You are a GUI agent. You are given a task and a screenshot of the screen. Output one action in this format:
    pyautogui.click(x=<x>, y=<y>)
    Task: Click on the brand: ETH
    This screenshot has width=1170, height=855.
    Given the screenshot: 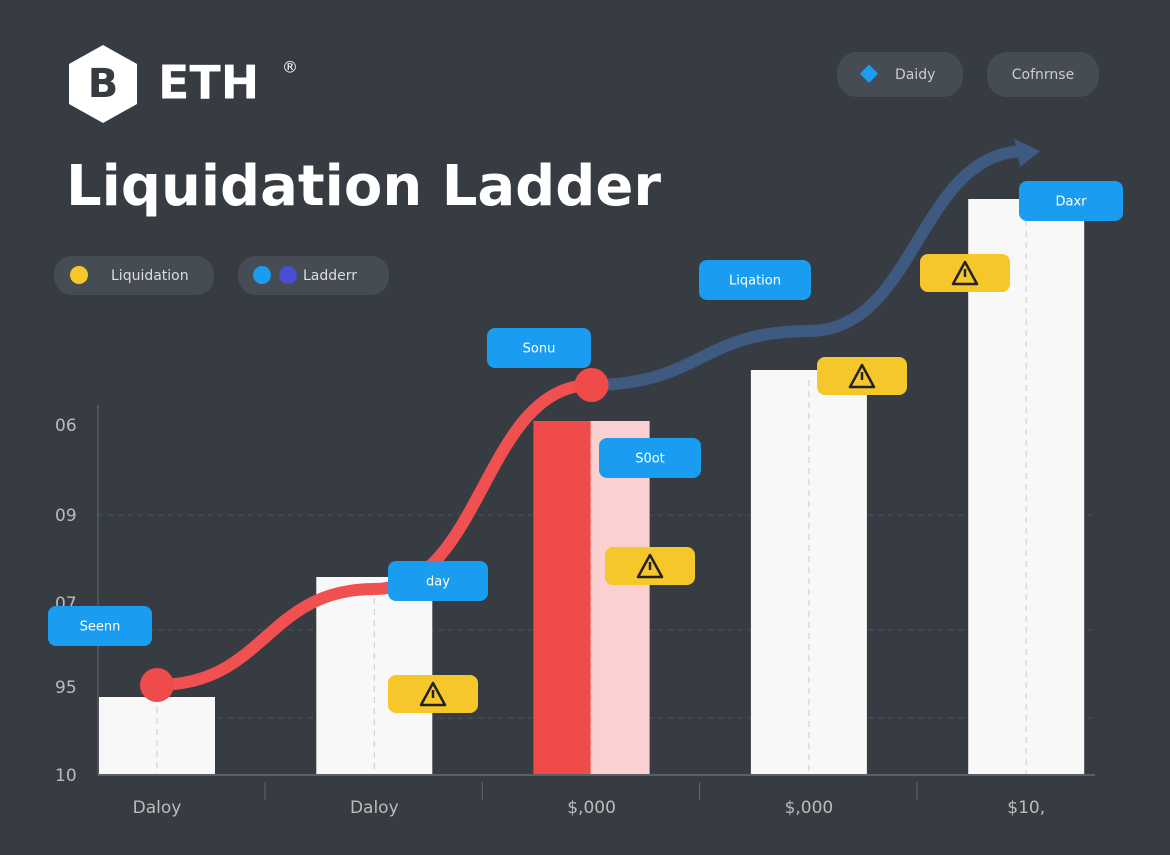 What is the action you would take?
    pyautogui.click(x=208, y=83)
    